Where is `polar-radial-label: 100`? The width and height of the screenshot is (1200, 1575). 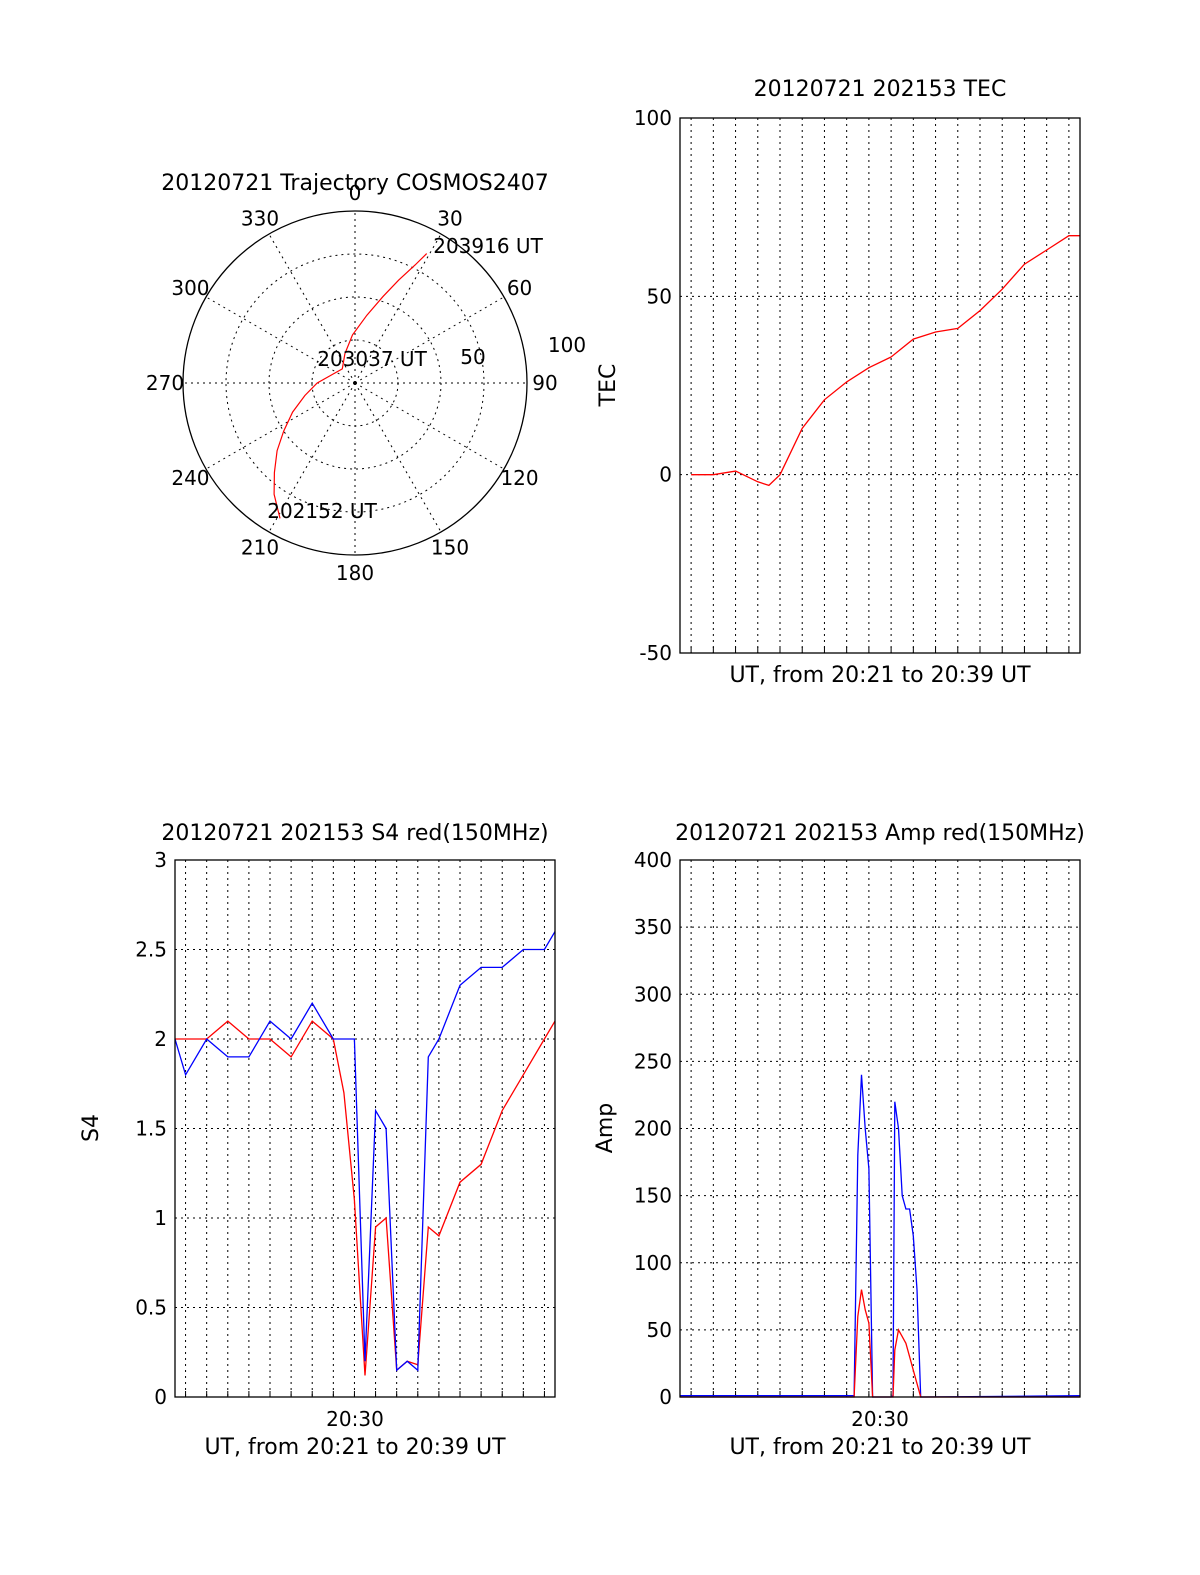 polar-radial-label: 100 is located at coordinates (567, 345).